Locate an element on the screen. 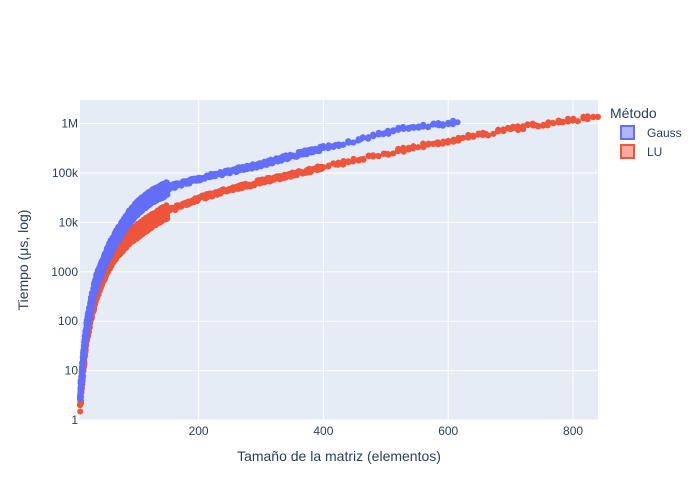 The height and width of the screenshot is (500, 700). x-tick-label: 200 is located at coordinates (199, 431).